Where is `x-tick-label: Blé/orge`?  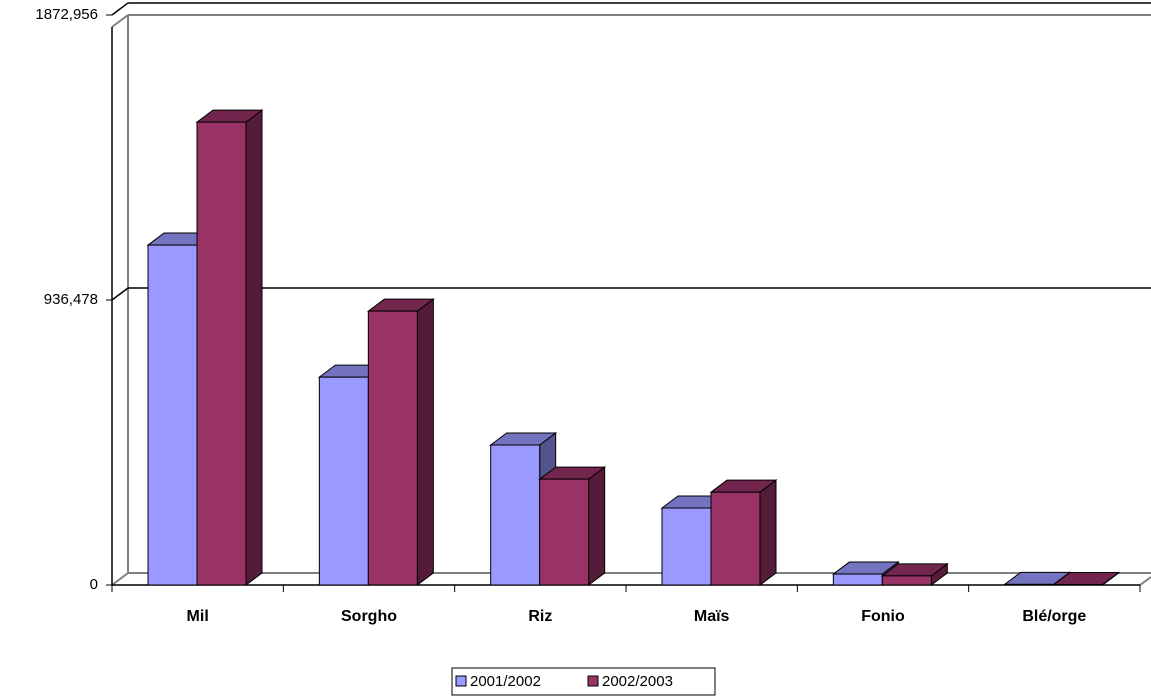
x-tick-label: Blé/orge is located at coordinates (1054, 616).